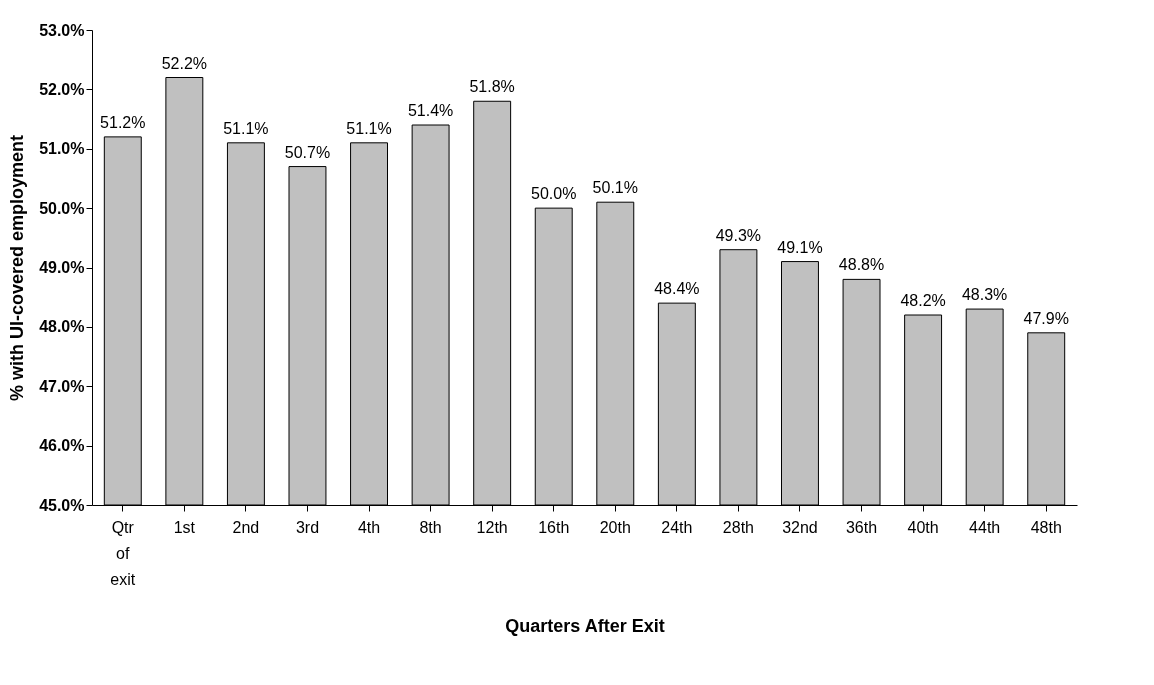 The height and width of the screenshot is (685, 1154). I want to click on x-tick-label: 3rd, so click(307, 527).